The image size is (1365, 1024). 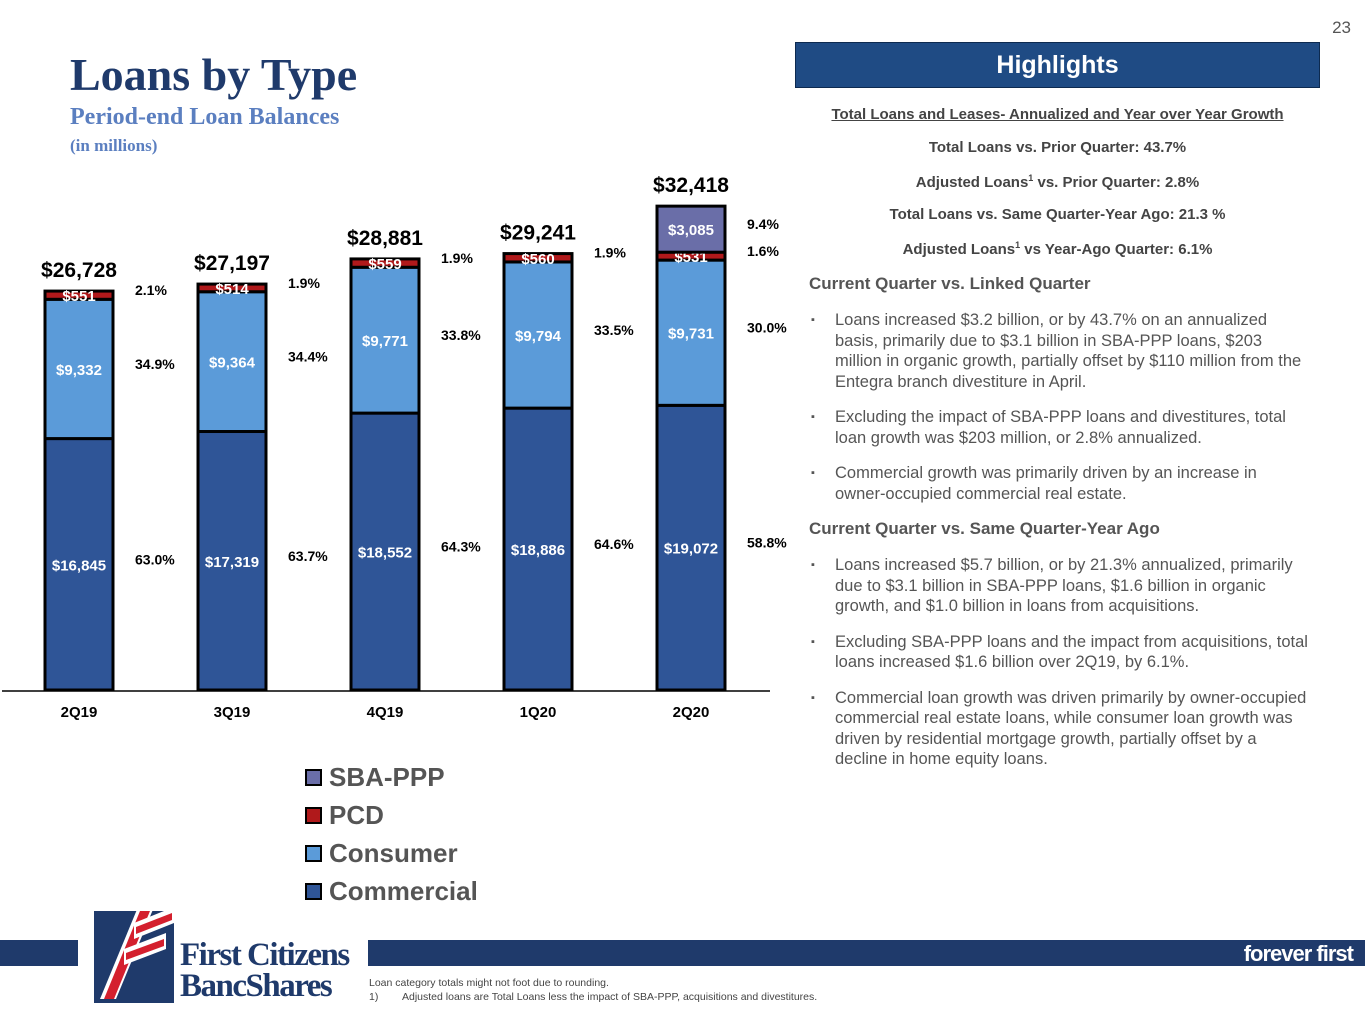 I want to click on bar-pcd-3q19, so click(x=232, y=288).